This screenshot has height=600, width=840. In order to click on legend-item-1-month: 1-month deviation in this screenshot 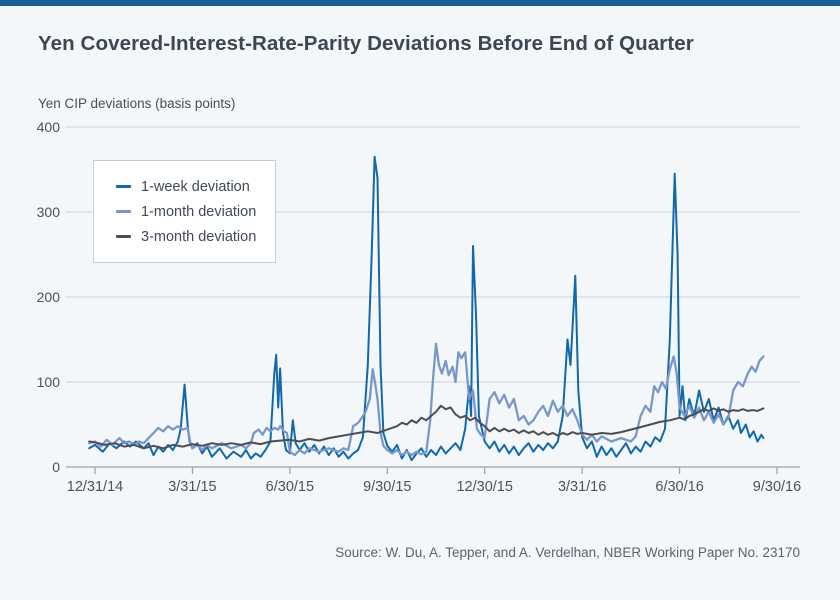, I will do `click(195, 212)`.